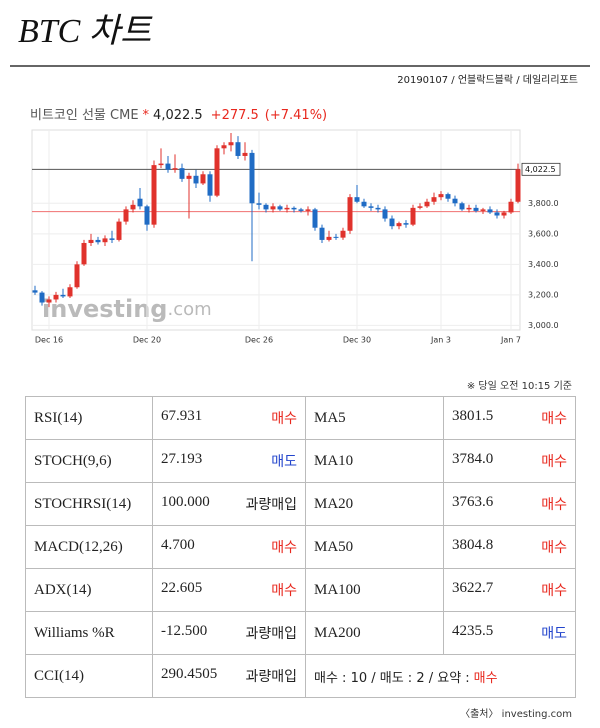 This screenshot has height=728, width=600. I want to click on y-tick-label: 3,800.0, so click(543, 203).